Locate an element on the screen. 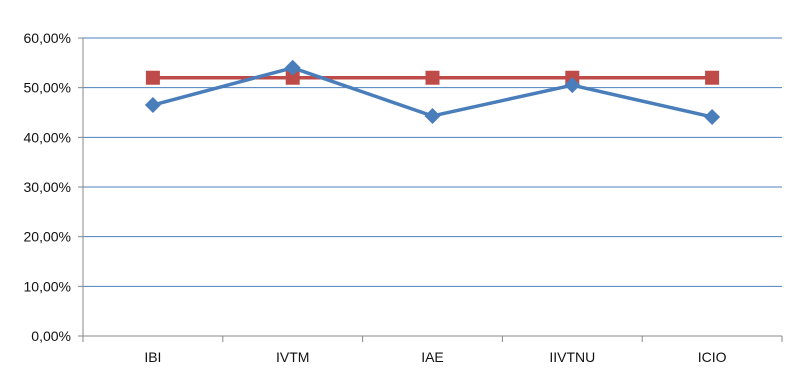 Image resolution: width=785 pixels, height=373 pixels. x-category-label: IVTM is located at coordinates (292, 357).